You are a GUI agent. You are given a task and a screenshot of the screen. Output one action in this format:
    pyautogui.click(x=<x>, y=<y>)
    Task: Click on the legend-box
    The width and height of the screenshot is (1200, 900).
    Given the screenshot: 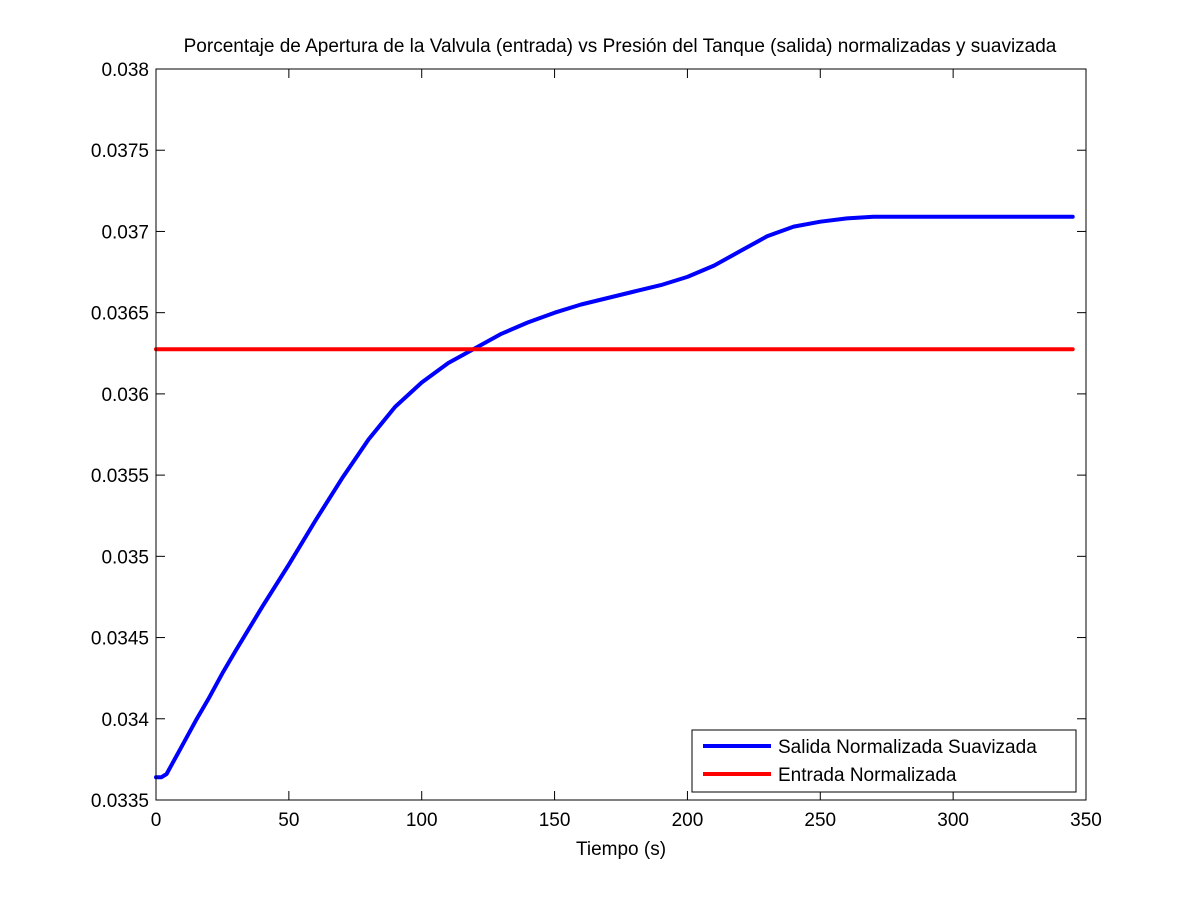 What is the action you would take?
    pyautogui.click(x=884, y=761)
    